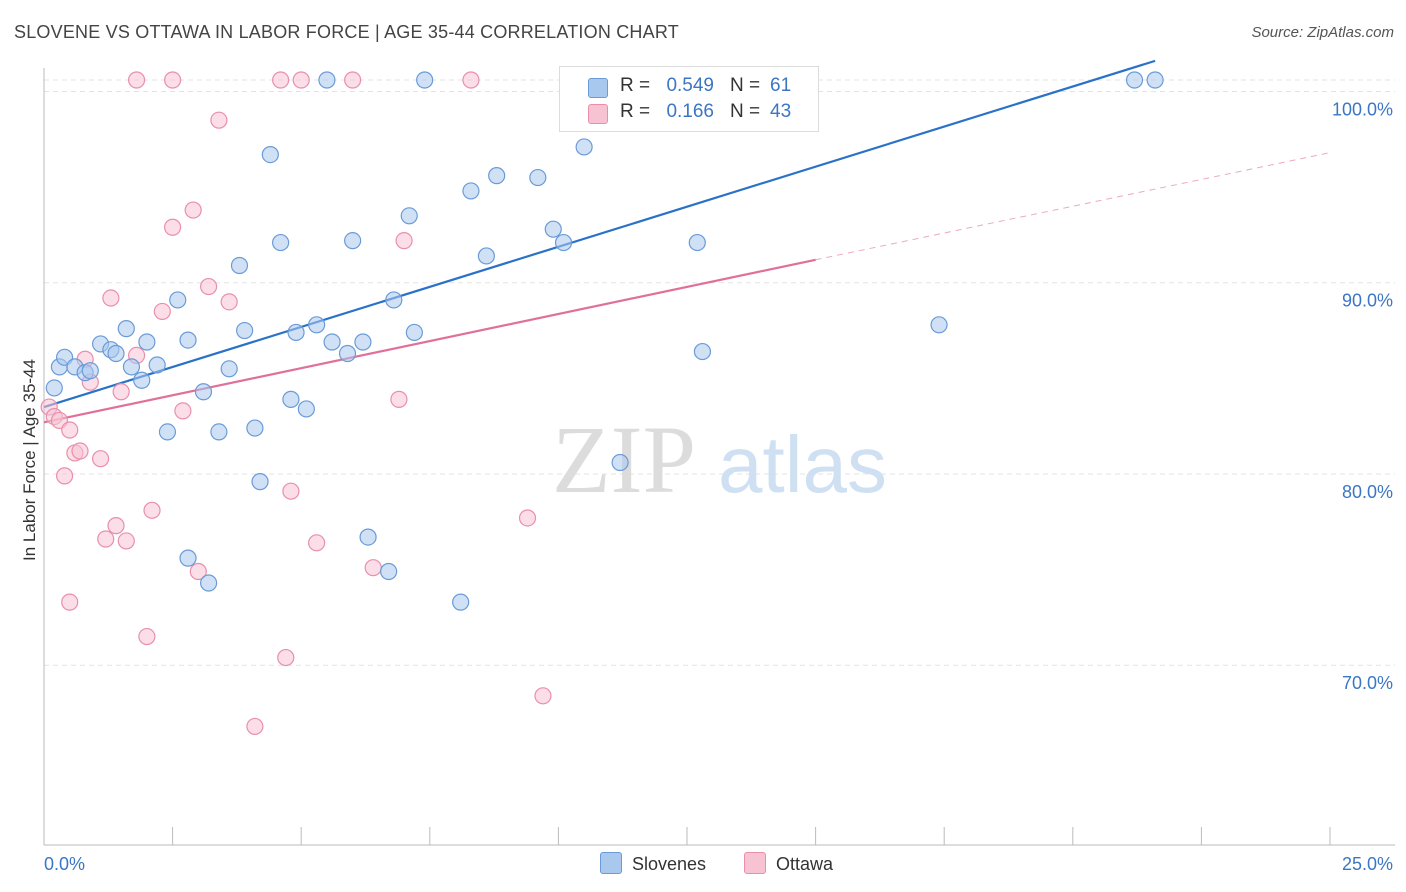  Describe the element at coordinates (669, 864) in the screenshot. I see `slovenes-legend-label: Slovenes` at that location.